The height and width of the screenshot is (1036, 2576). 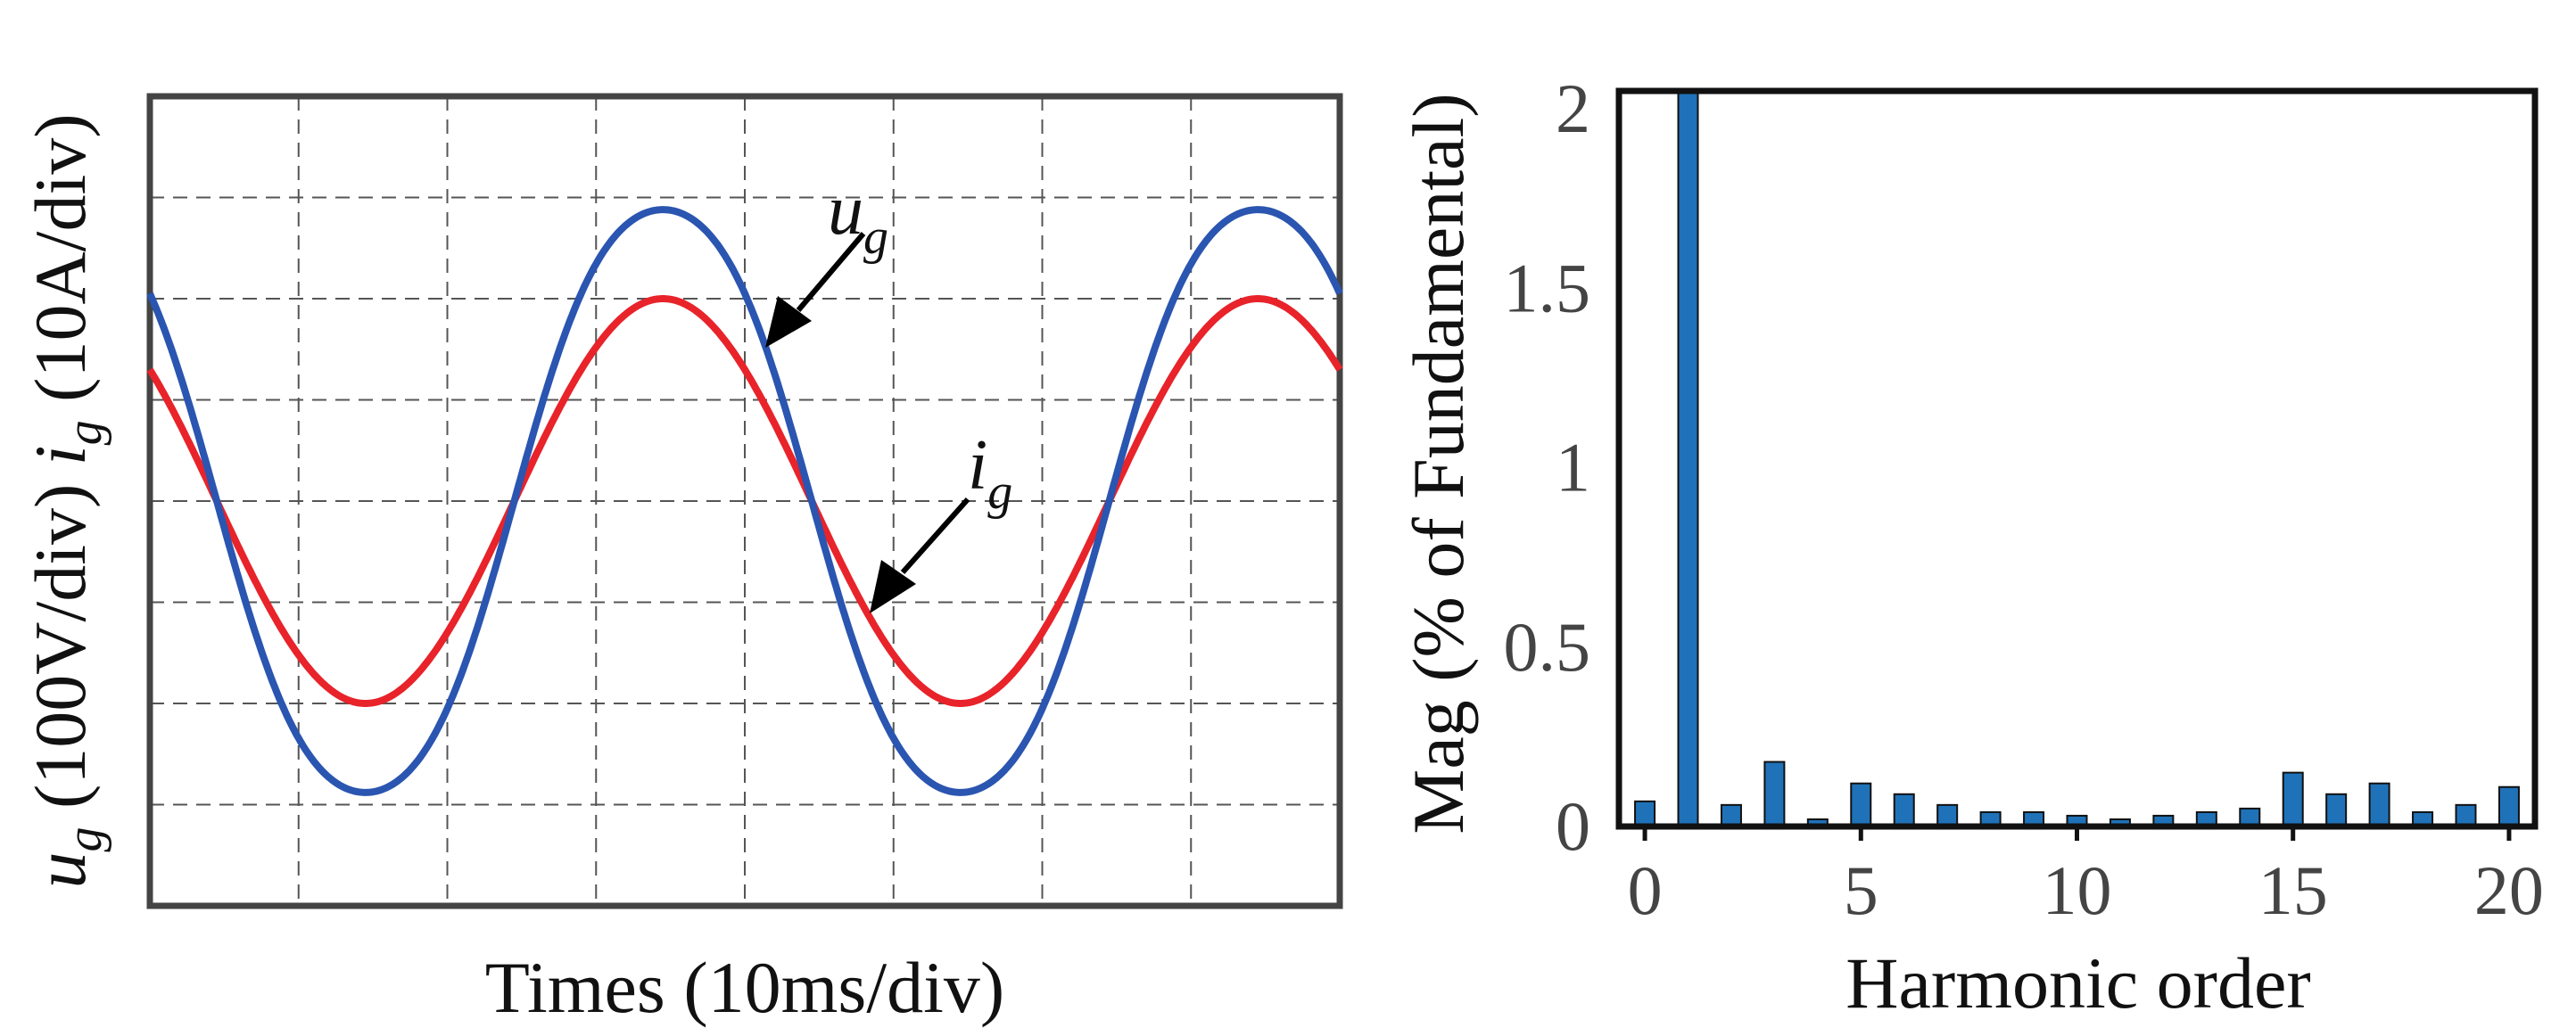 What do you see at coordinates (1573, 826) in the screenshot?
I see `harmonic-y-tick-label: 0` at bounding box center [1573, 826].